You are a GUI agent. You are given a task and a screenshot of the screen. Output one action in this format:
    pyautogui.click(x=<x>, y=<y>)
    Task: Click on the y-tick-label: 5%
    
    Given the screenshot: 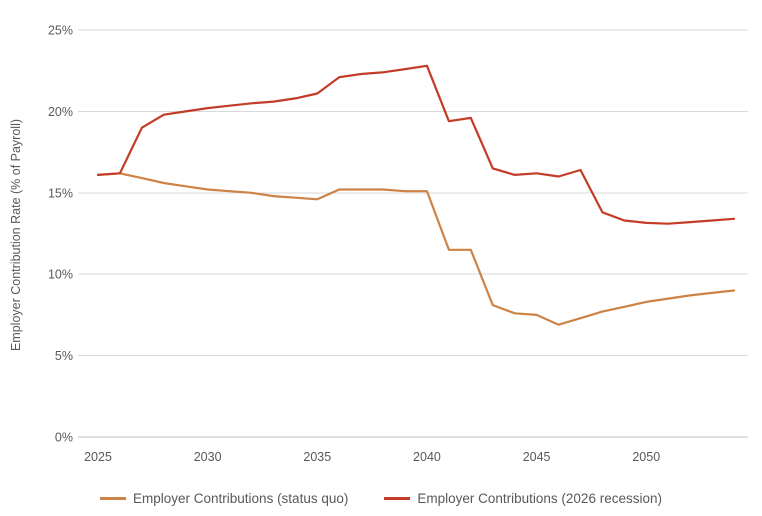 What is the action you would take?
    pyautogui.click(x=64, y=356)
    